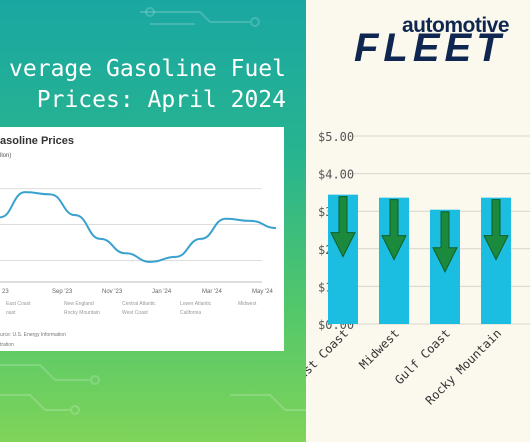 This screenshot has height=442, width=530. Describe the element at coordinates (79, 304) in the screenshot. I see `inset-legend-item: New England` at that location.